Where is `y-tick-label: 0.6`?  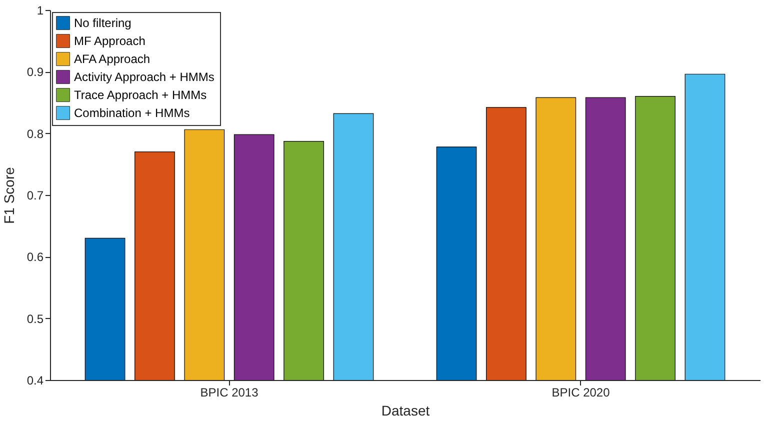
y-tick-label: 0.6 is located at coordinates (35, 257).